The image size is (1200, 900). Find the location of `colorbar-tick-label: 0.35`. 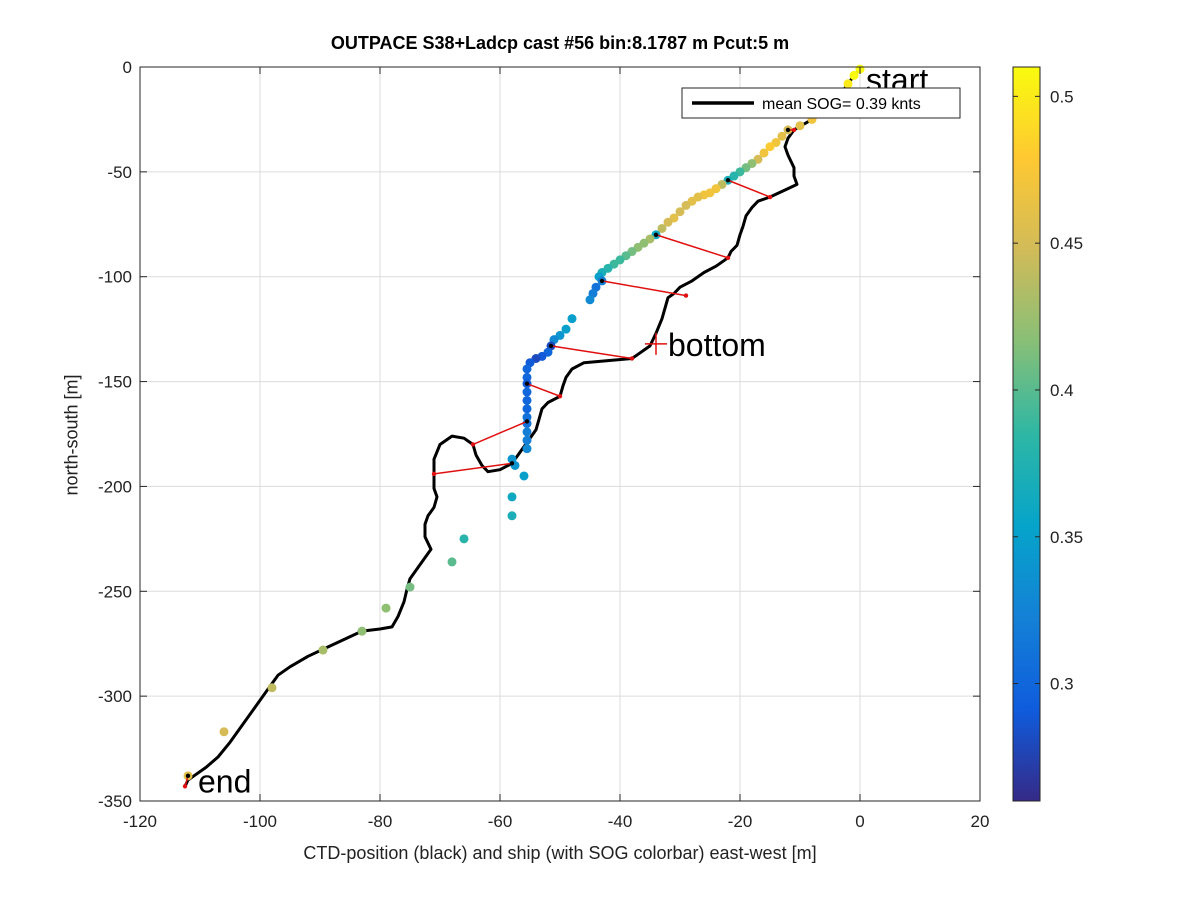

colorbar-tick-label: 0.35 is located at coordinates (1066, 537).